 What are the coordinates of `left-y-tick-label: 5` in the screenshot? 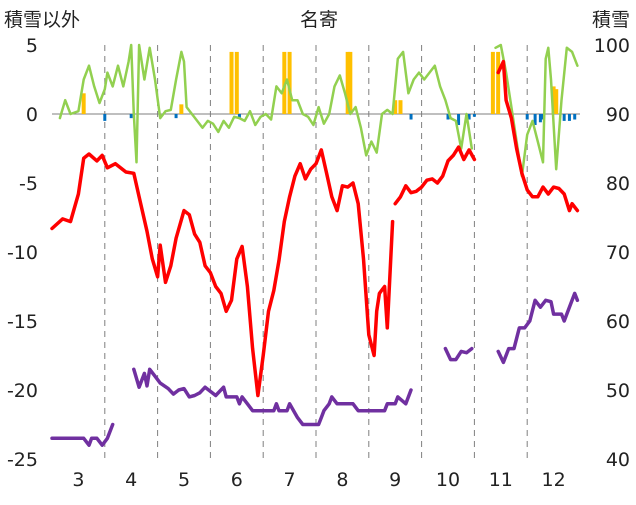 It's located at (32, 46).